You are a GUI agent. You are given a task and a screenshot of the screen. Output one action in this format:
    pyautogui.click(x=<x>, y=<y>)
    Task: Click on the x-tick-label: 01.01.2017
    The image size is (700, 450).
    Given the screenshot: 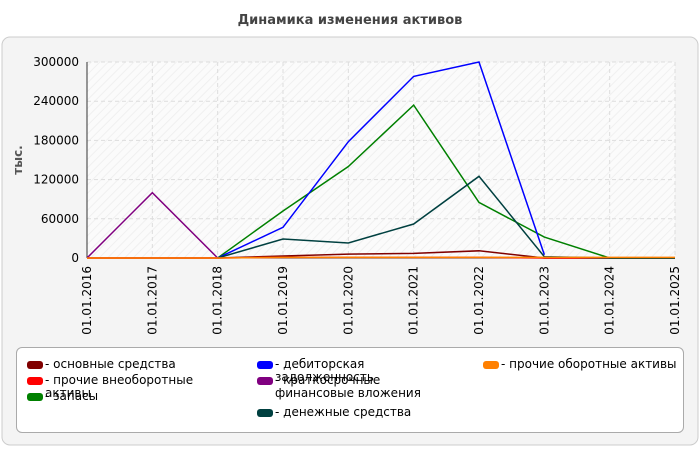 What is the action you would take?
    pyautogui.click(x=152, y=300)
    